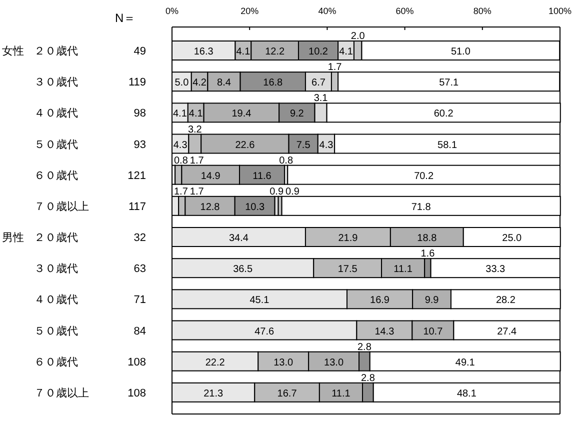  What do you see at coordinates (204, 52) in the screenshot?
I see `data-label: 16.3` at bounding box center [204, 52].